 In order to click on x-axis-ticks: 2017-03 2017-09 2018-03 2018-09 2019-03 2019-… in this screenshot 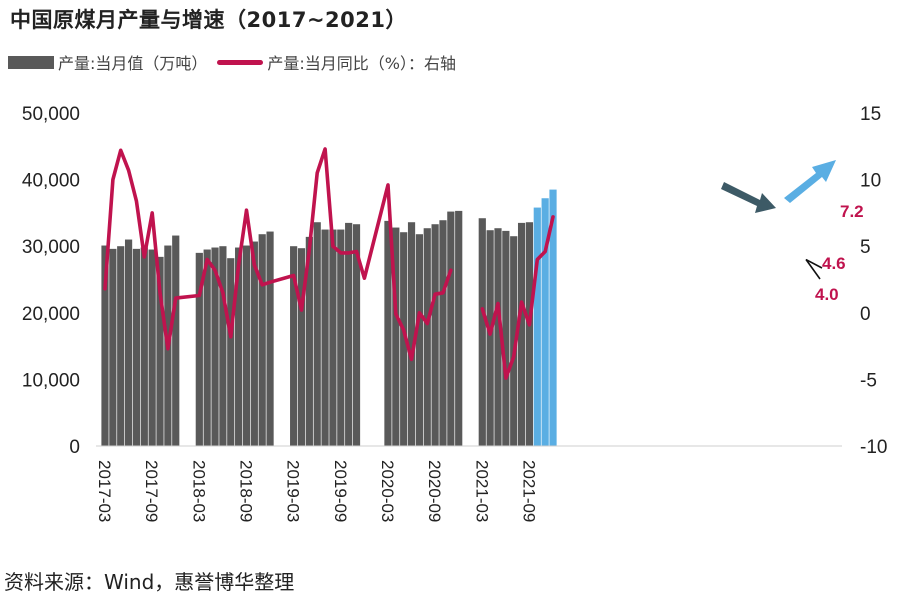, I will do `click(316, 491)`.